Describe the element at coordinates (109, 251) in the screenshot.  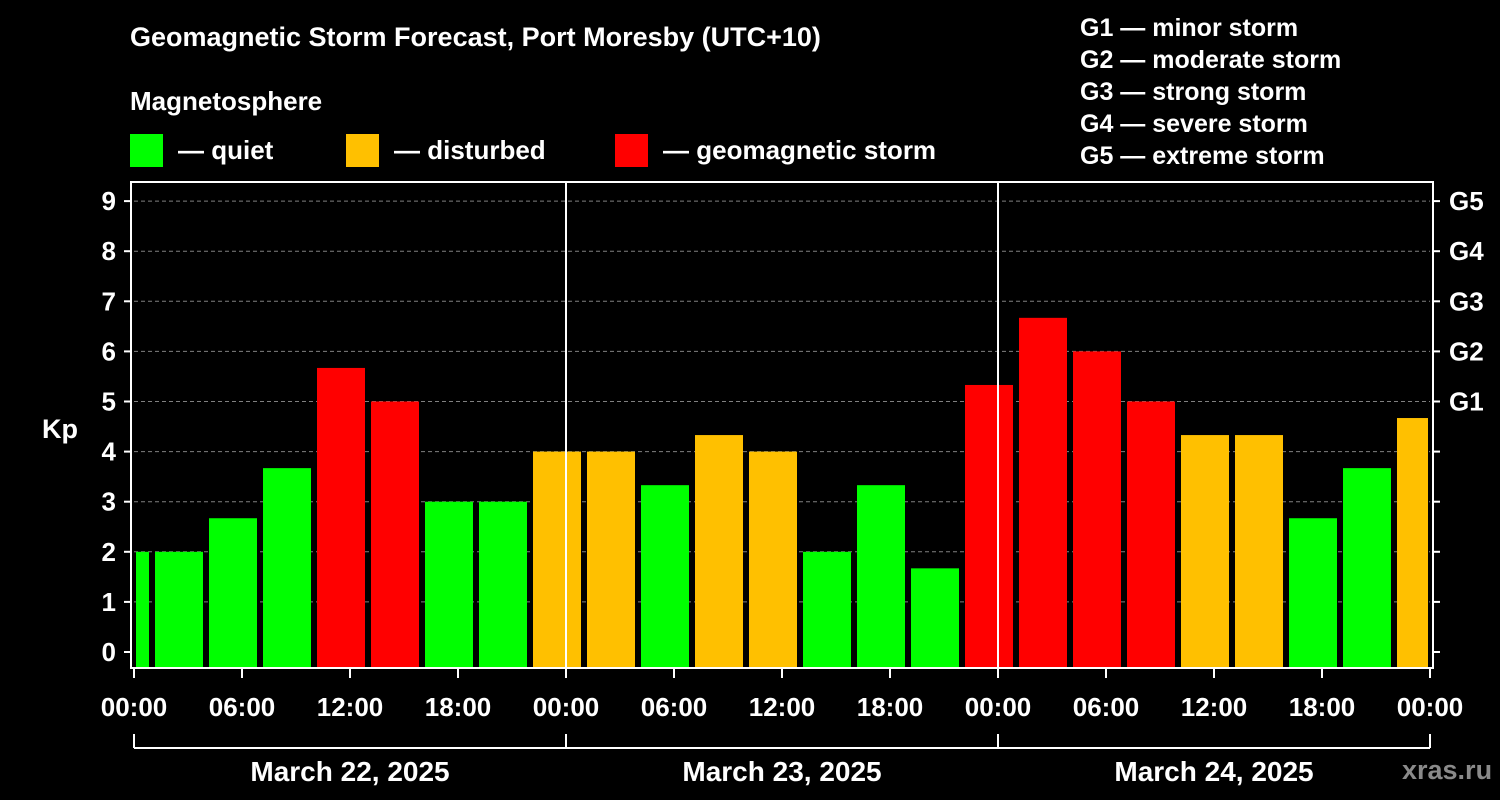
I see `y-tick-label: 8` at that location.